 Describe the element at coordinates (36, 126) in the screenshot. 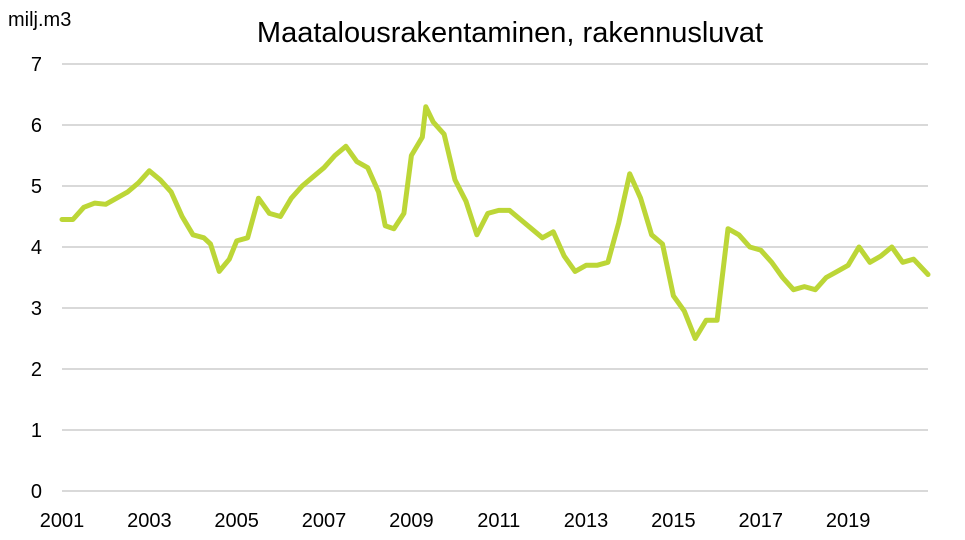

I see `y-tick-label: 6` at that location.